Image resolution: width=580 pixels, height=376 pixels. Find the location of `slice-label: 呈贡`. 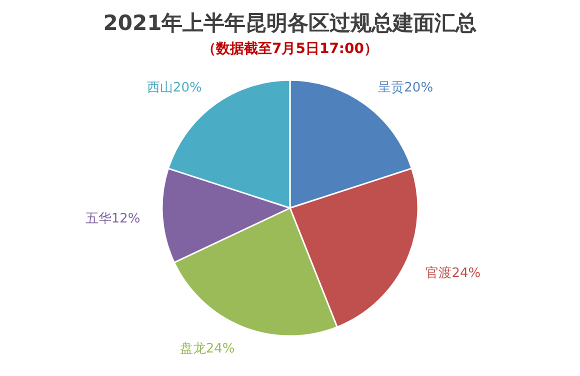

slice-label: 呈贡 is located at coordinates (391, 88).